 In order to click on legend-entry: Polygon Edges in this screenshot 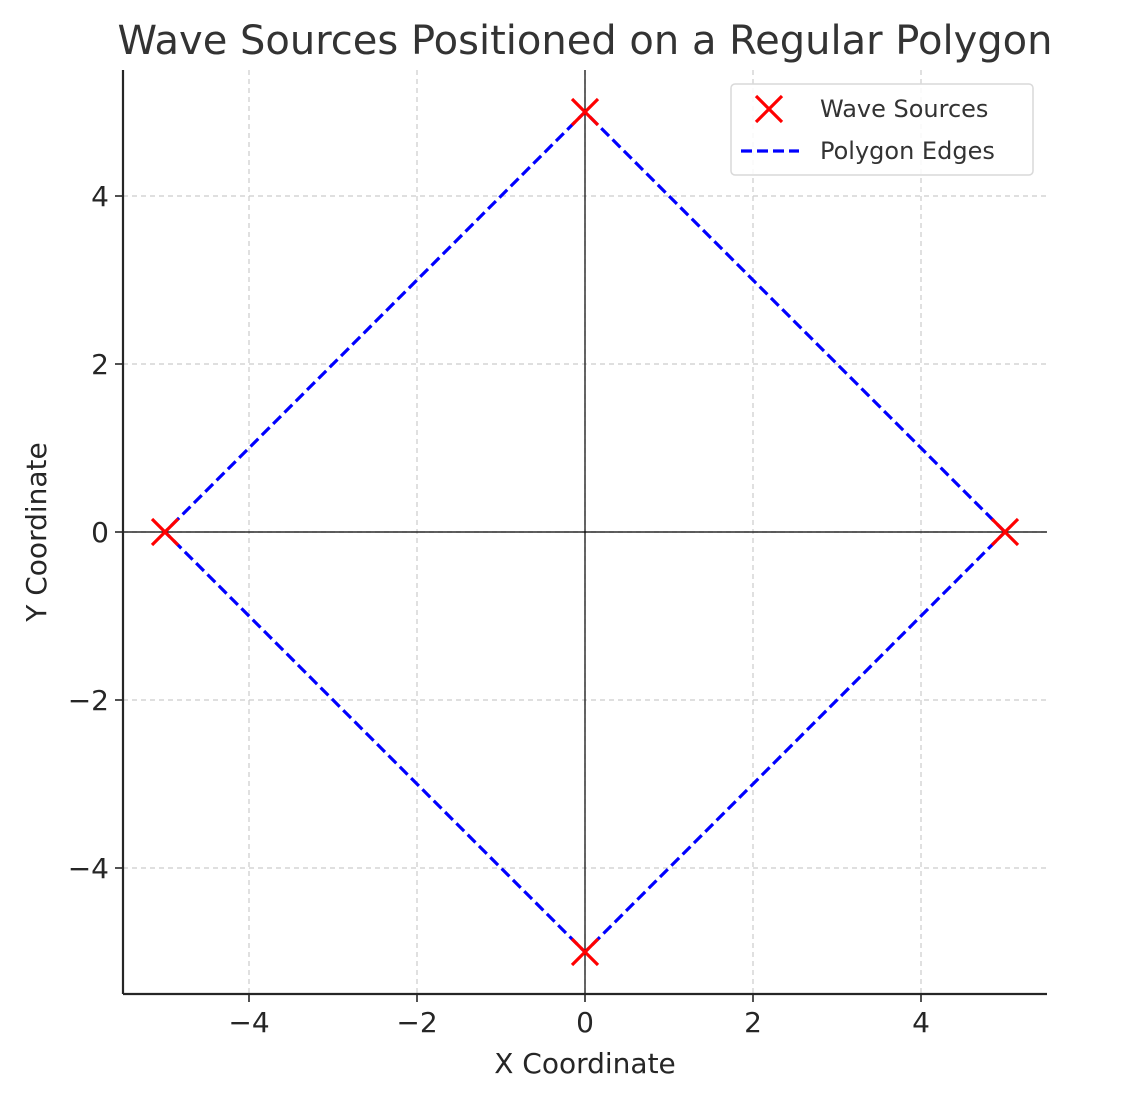, I will do `click(868, 151)`.